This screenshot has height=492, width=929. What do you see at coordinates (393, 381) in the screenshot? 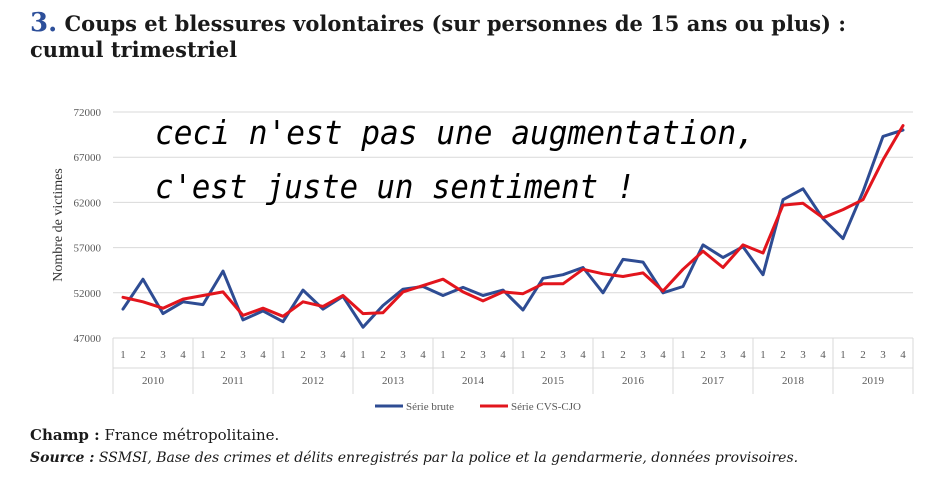
I see `x-year-label: 2013` at bounding box center [393, 381].